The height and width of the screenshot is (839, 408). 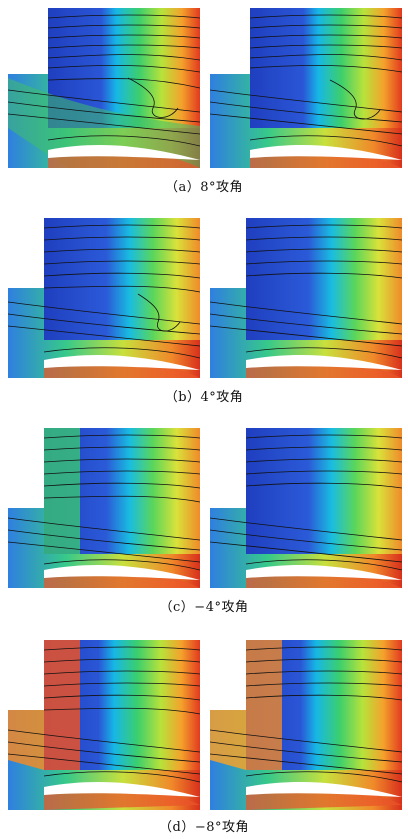 What do you see at coordinates (204, 187) in the screenshot?
I see `caption-a: （a）8°攻角` at bounding box center [204, 187].